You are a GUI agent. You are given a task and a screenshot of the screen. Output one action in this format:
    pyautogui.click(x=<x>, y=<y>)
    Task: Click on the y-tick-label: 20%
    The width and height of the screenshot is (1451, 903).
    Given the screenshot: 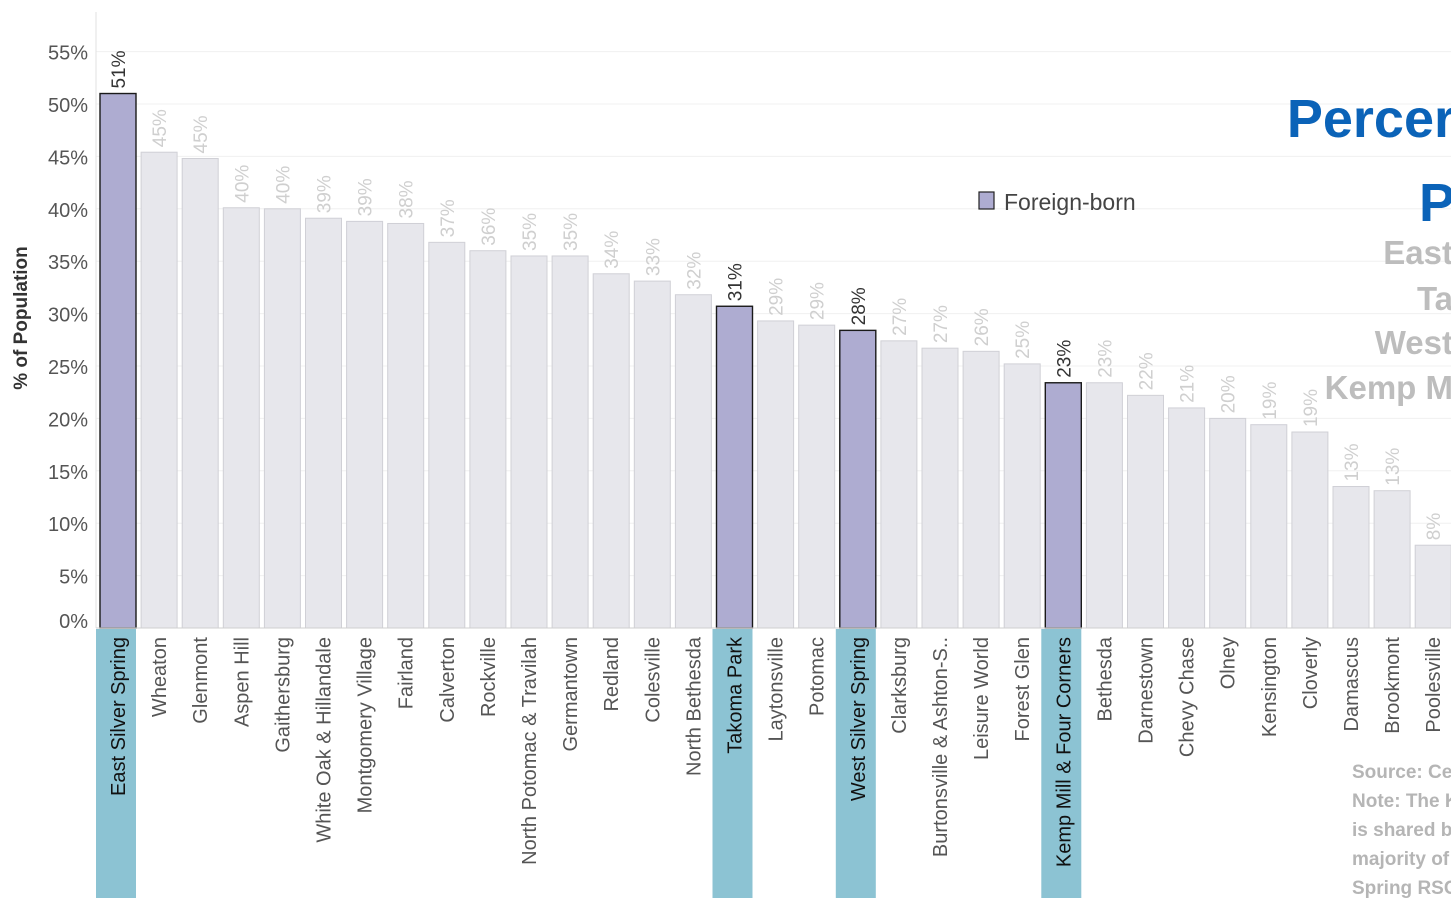 What is the action you would take?
    pyautogui.click(x=68, y=420)
    